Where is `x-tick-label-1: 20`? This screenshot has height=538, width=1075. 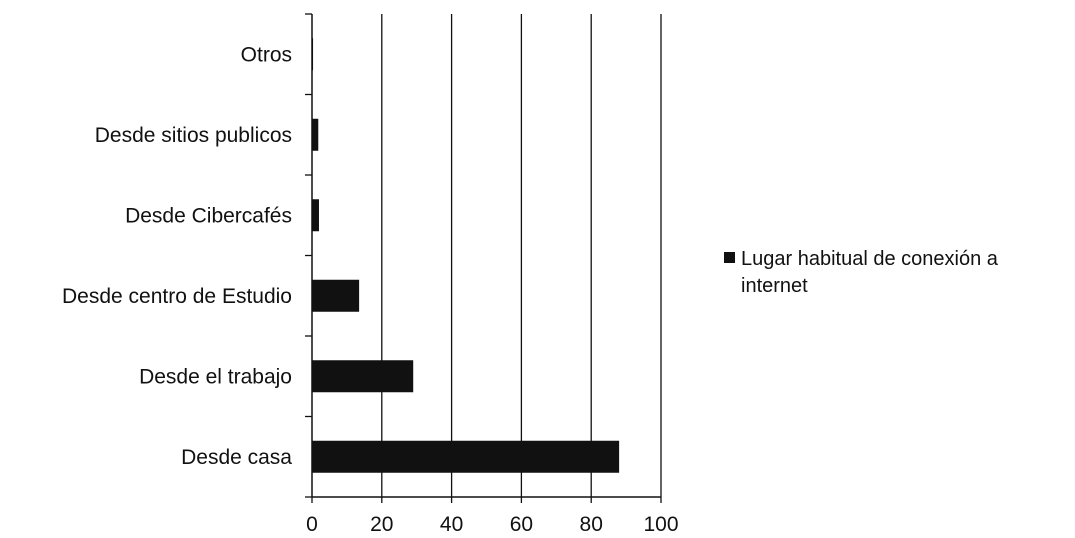
x-tick-label-1: 20 is located at coordinates (381, 524).